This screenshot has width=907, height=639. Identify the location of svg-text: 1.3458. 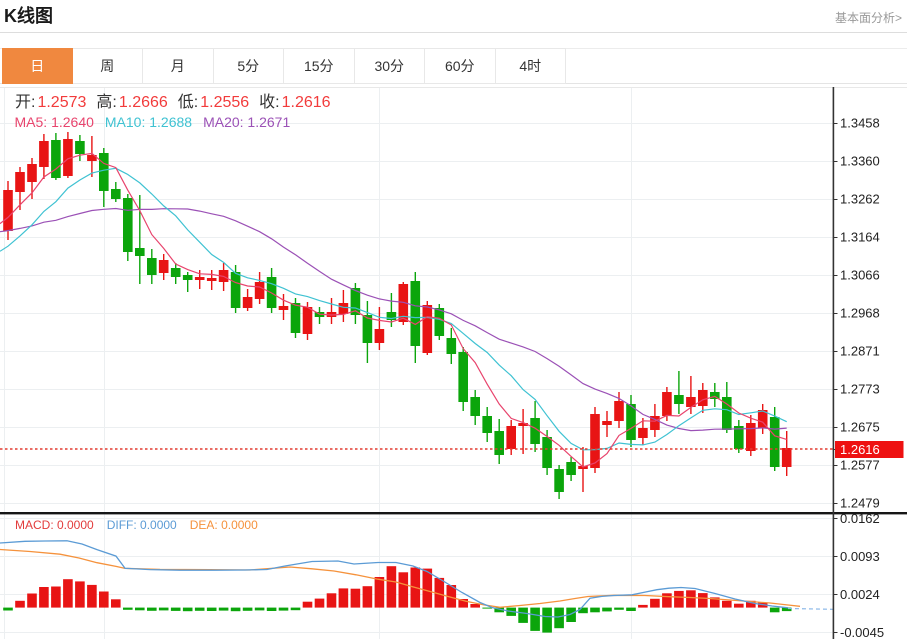
(860, 122).